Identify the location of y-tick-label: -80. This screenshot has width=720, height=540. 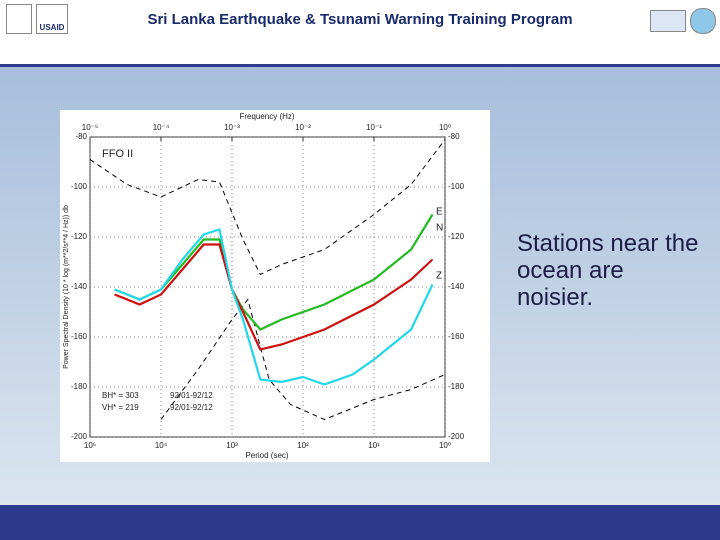
(81, 136).